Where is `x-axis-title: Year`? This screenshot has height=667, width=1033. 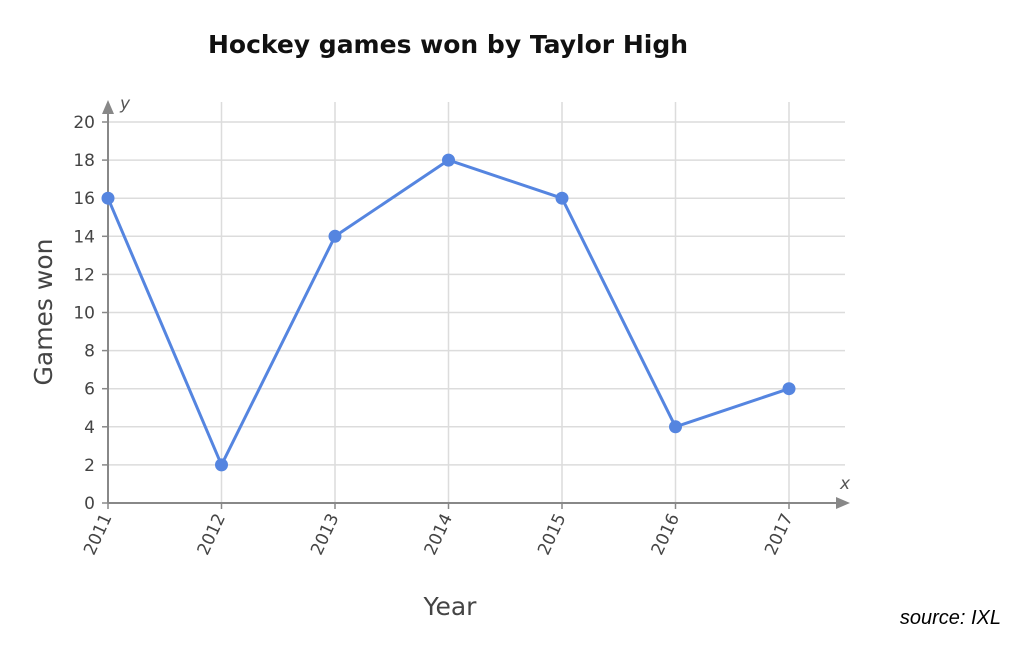
x-axis-title: Year is located at coordinates (450, 606).